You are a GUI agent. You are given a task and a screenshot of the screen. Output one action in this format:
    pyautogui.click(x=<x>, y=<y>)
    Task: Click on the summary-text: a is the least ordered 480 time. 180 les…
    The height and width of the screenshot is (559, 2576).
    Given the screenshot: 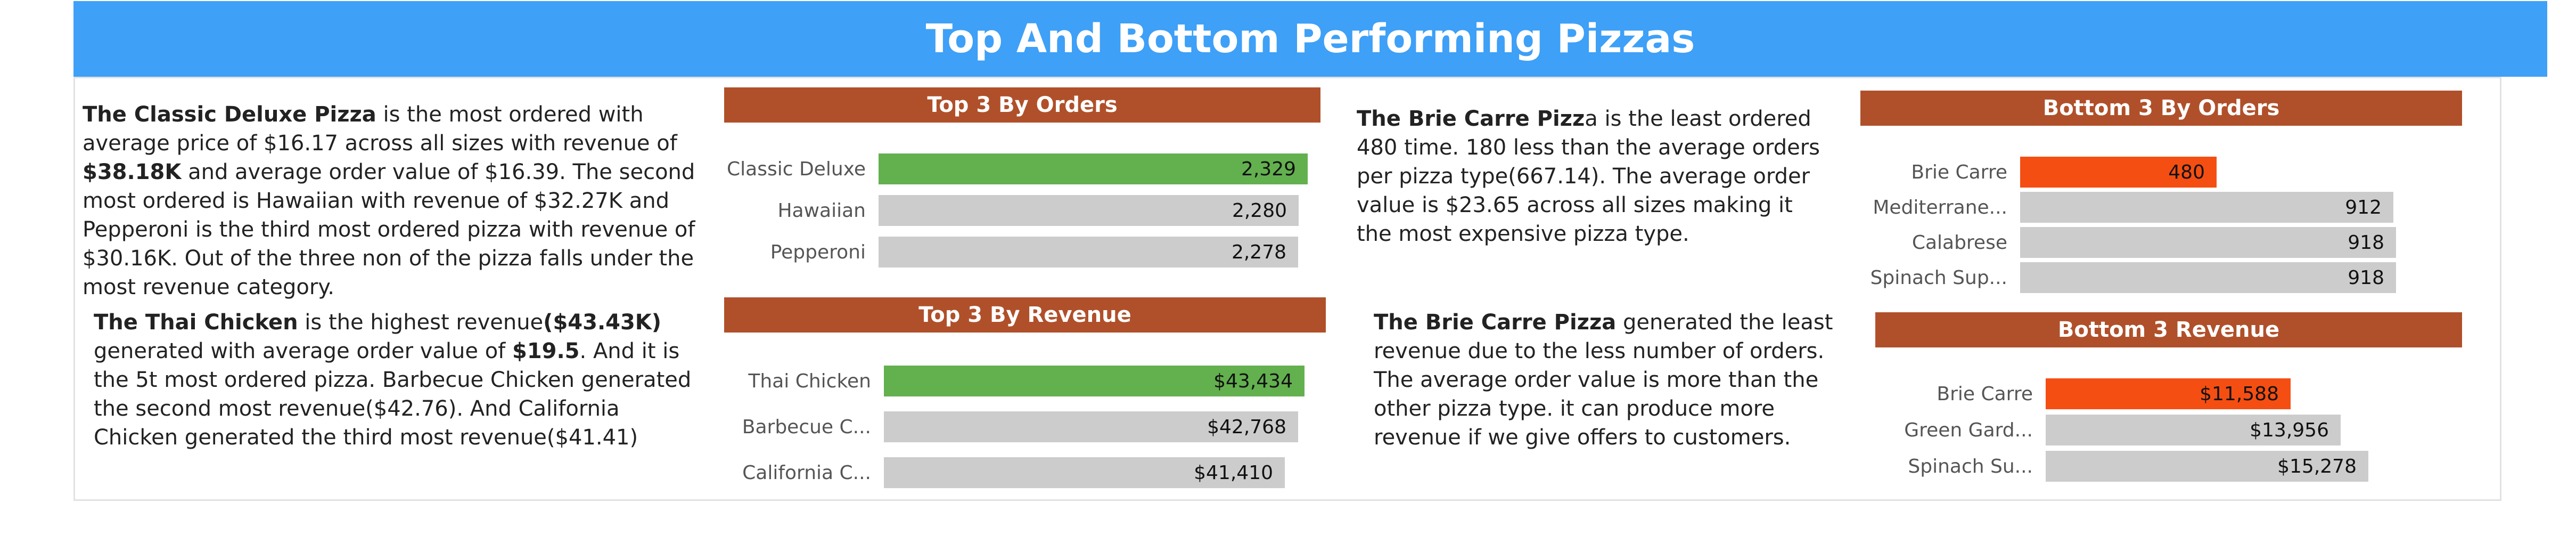 What is the action you would take?
    pyautogui.click(x=1588, y=176)
    